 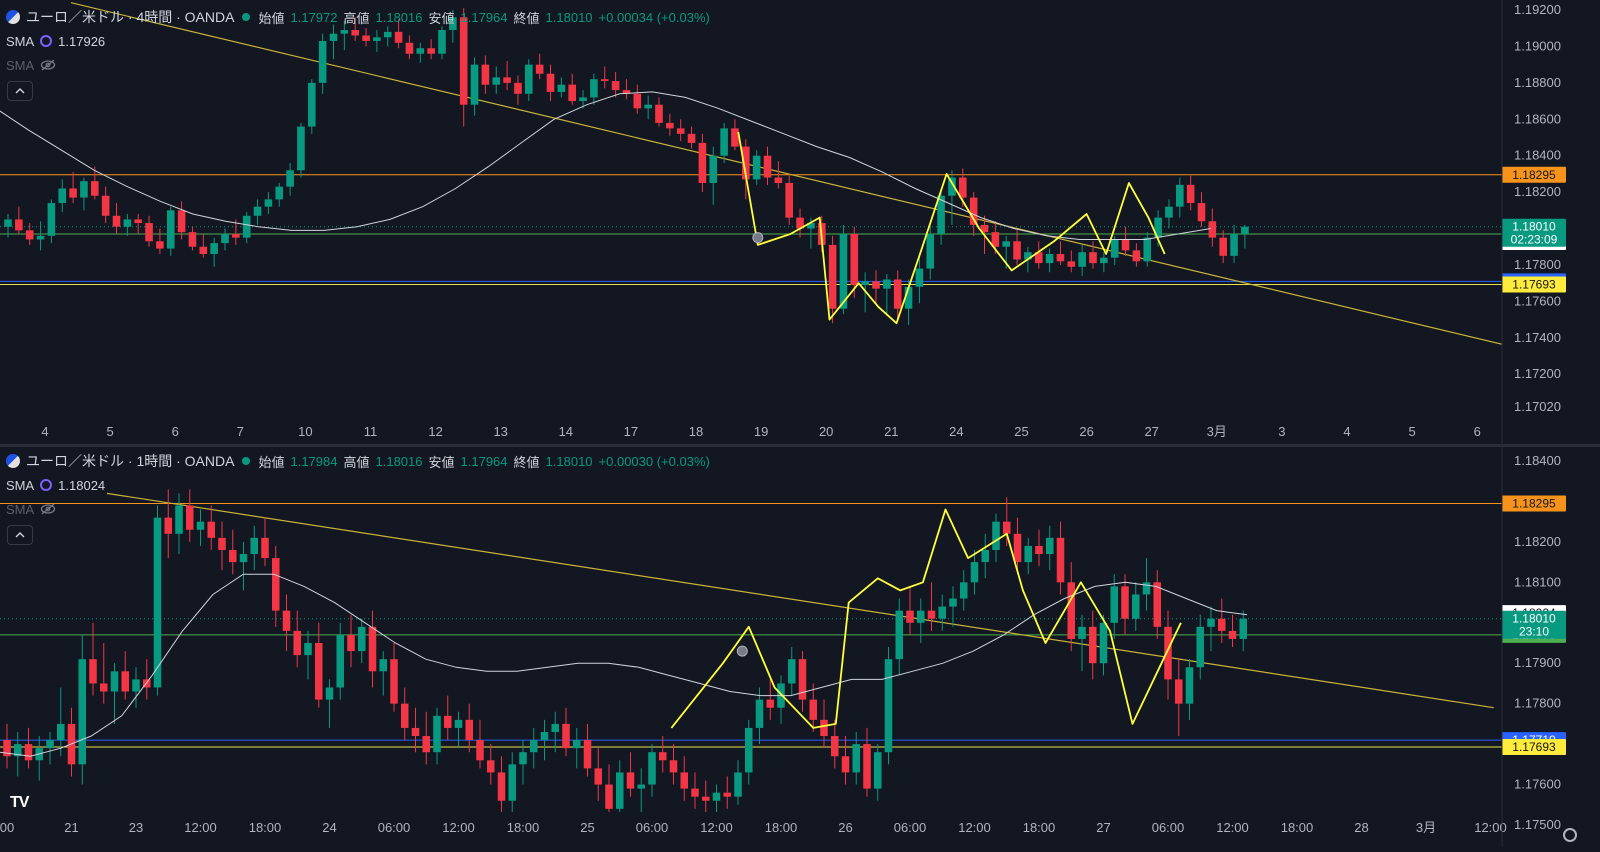 What do you see at coordinates (130, 461) in the screenshot?
I see `symbol-title: ユーロ／米ドル · 1時間 · OANDA` at bounding box center [130, 461].